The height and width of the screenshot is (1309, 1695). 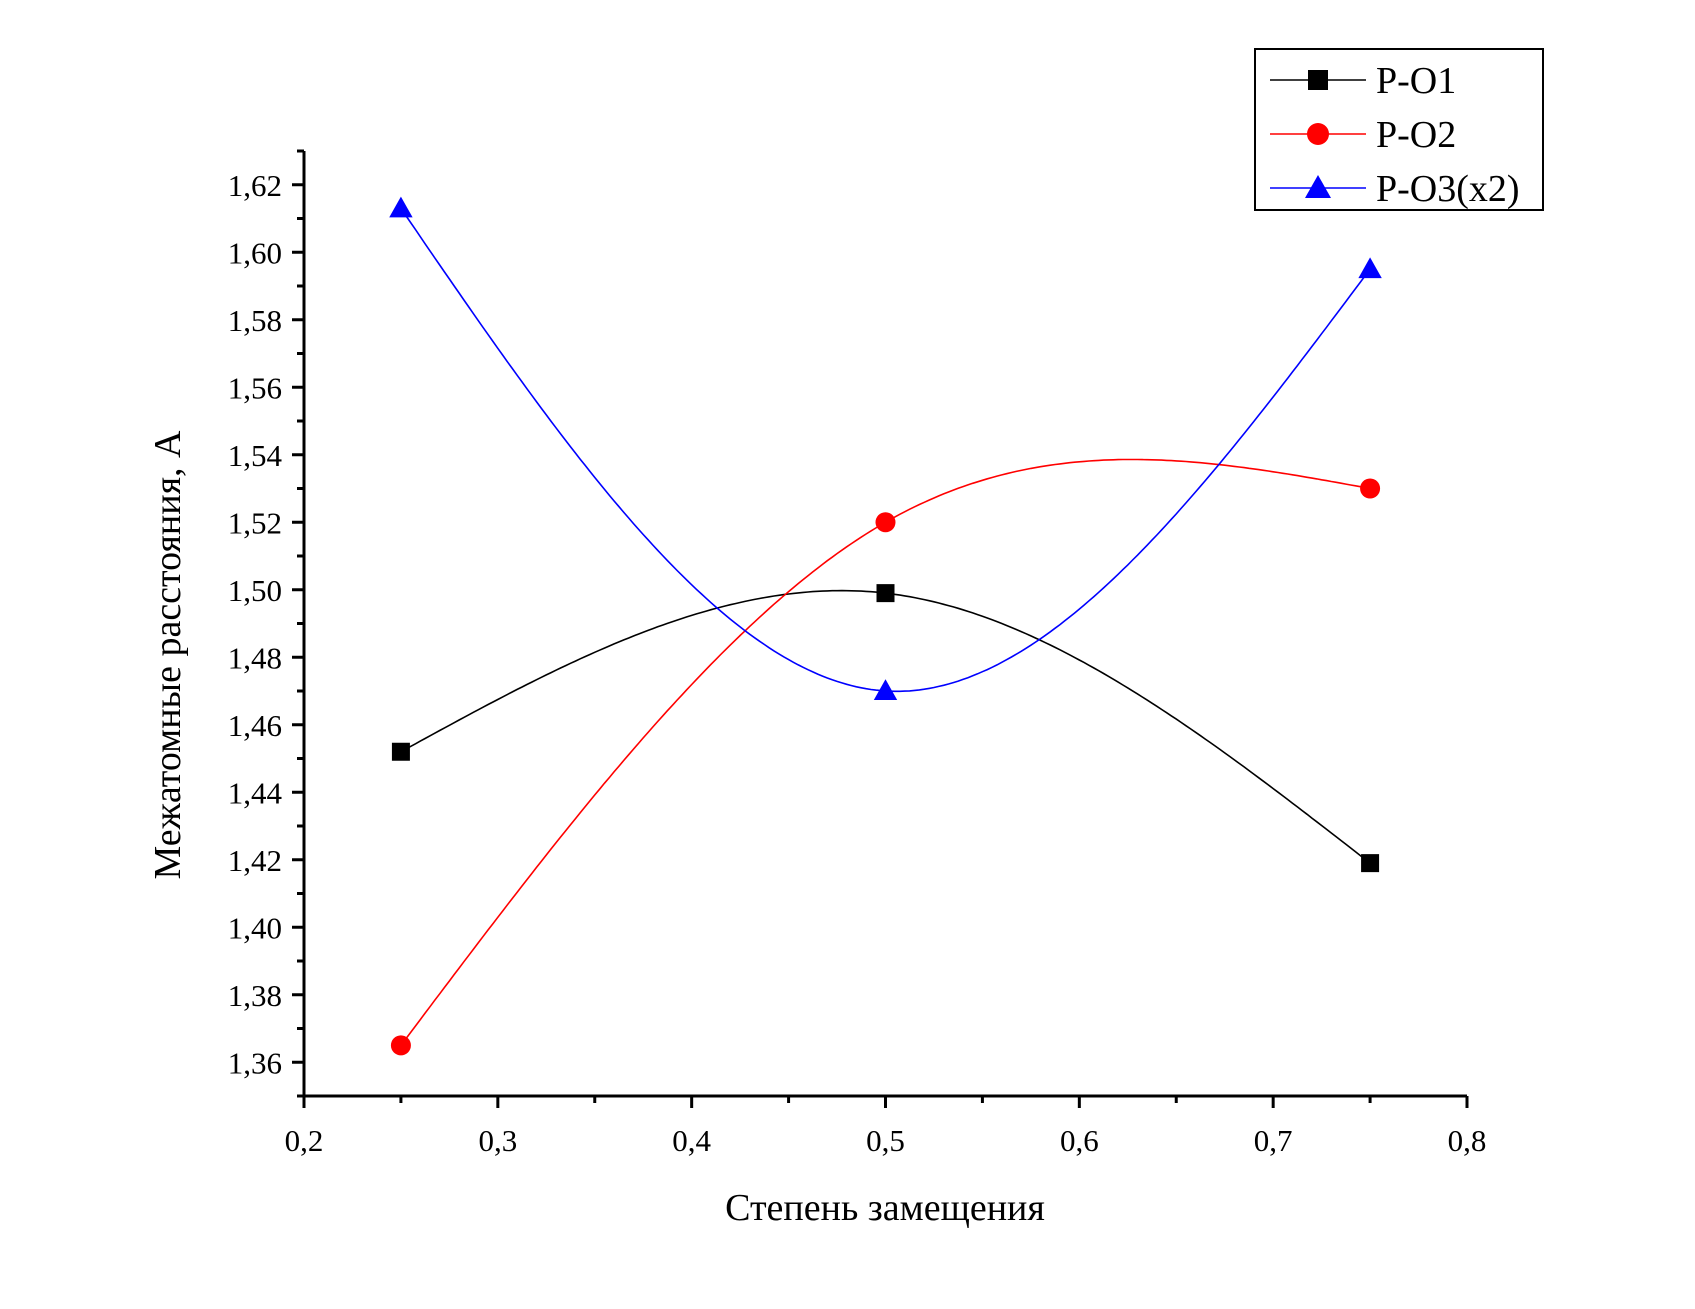 I want to click on y-tick-label: 1,52, so click(x=255, y=522).